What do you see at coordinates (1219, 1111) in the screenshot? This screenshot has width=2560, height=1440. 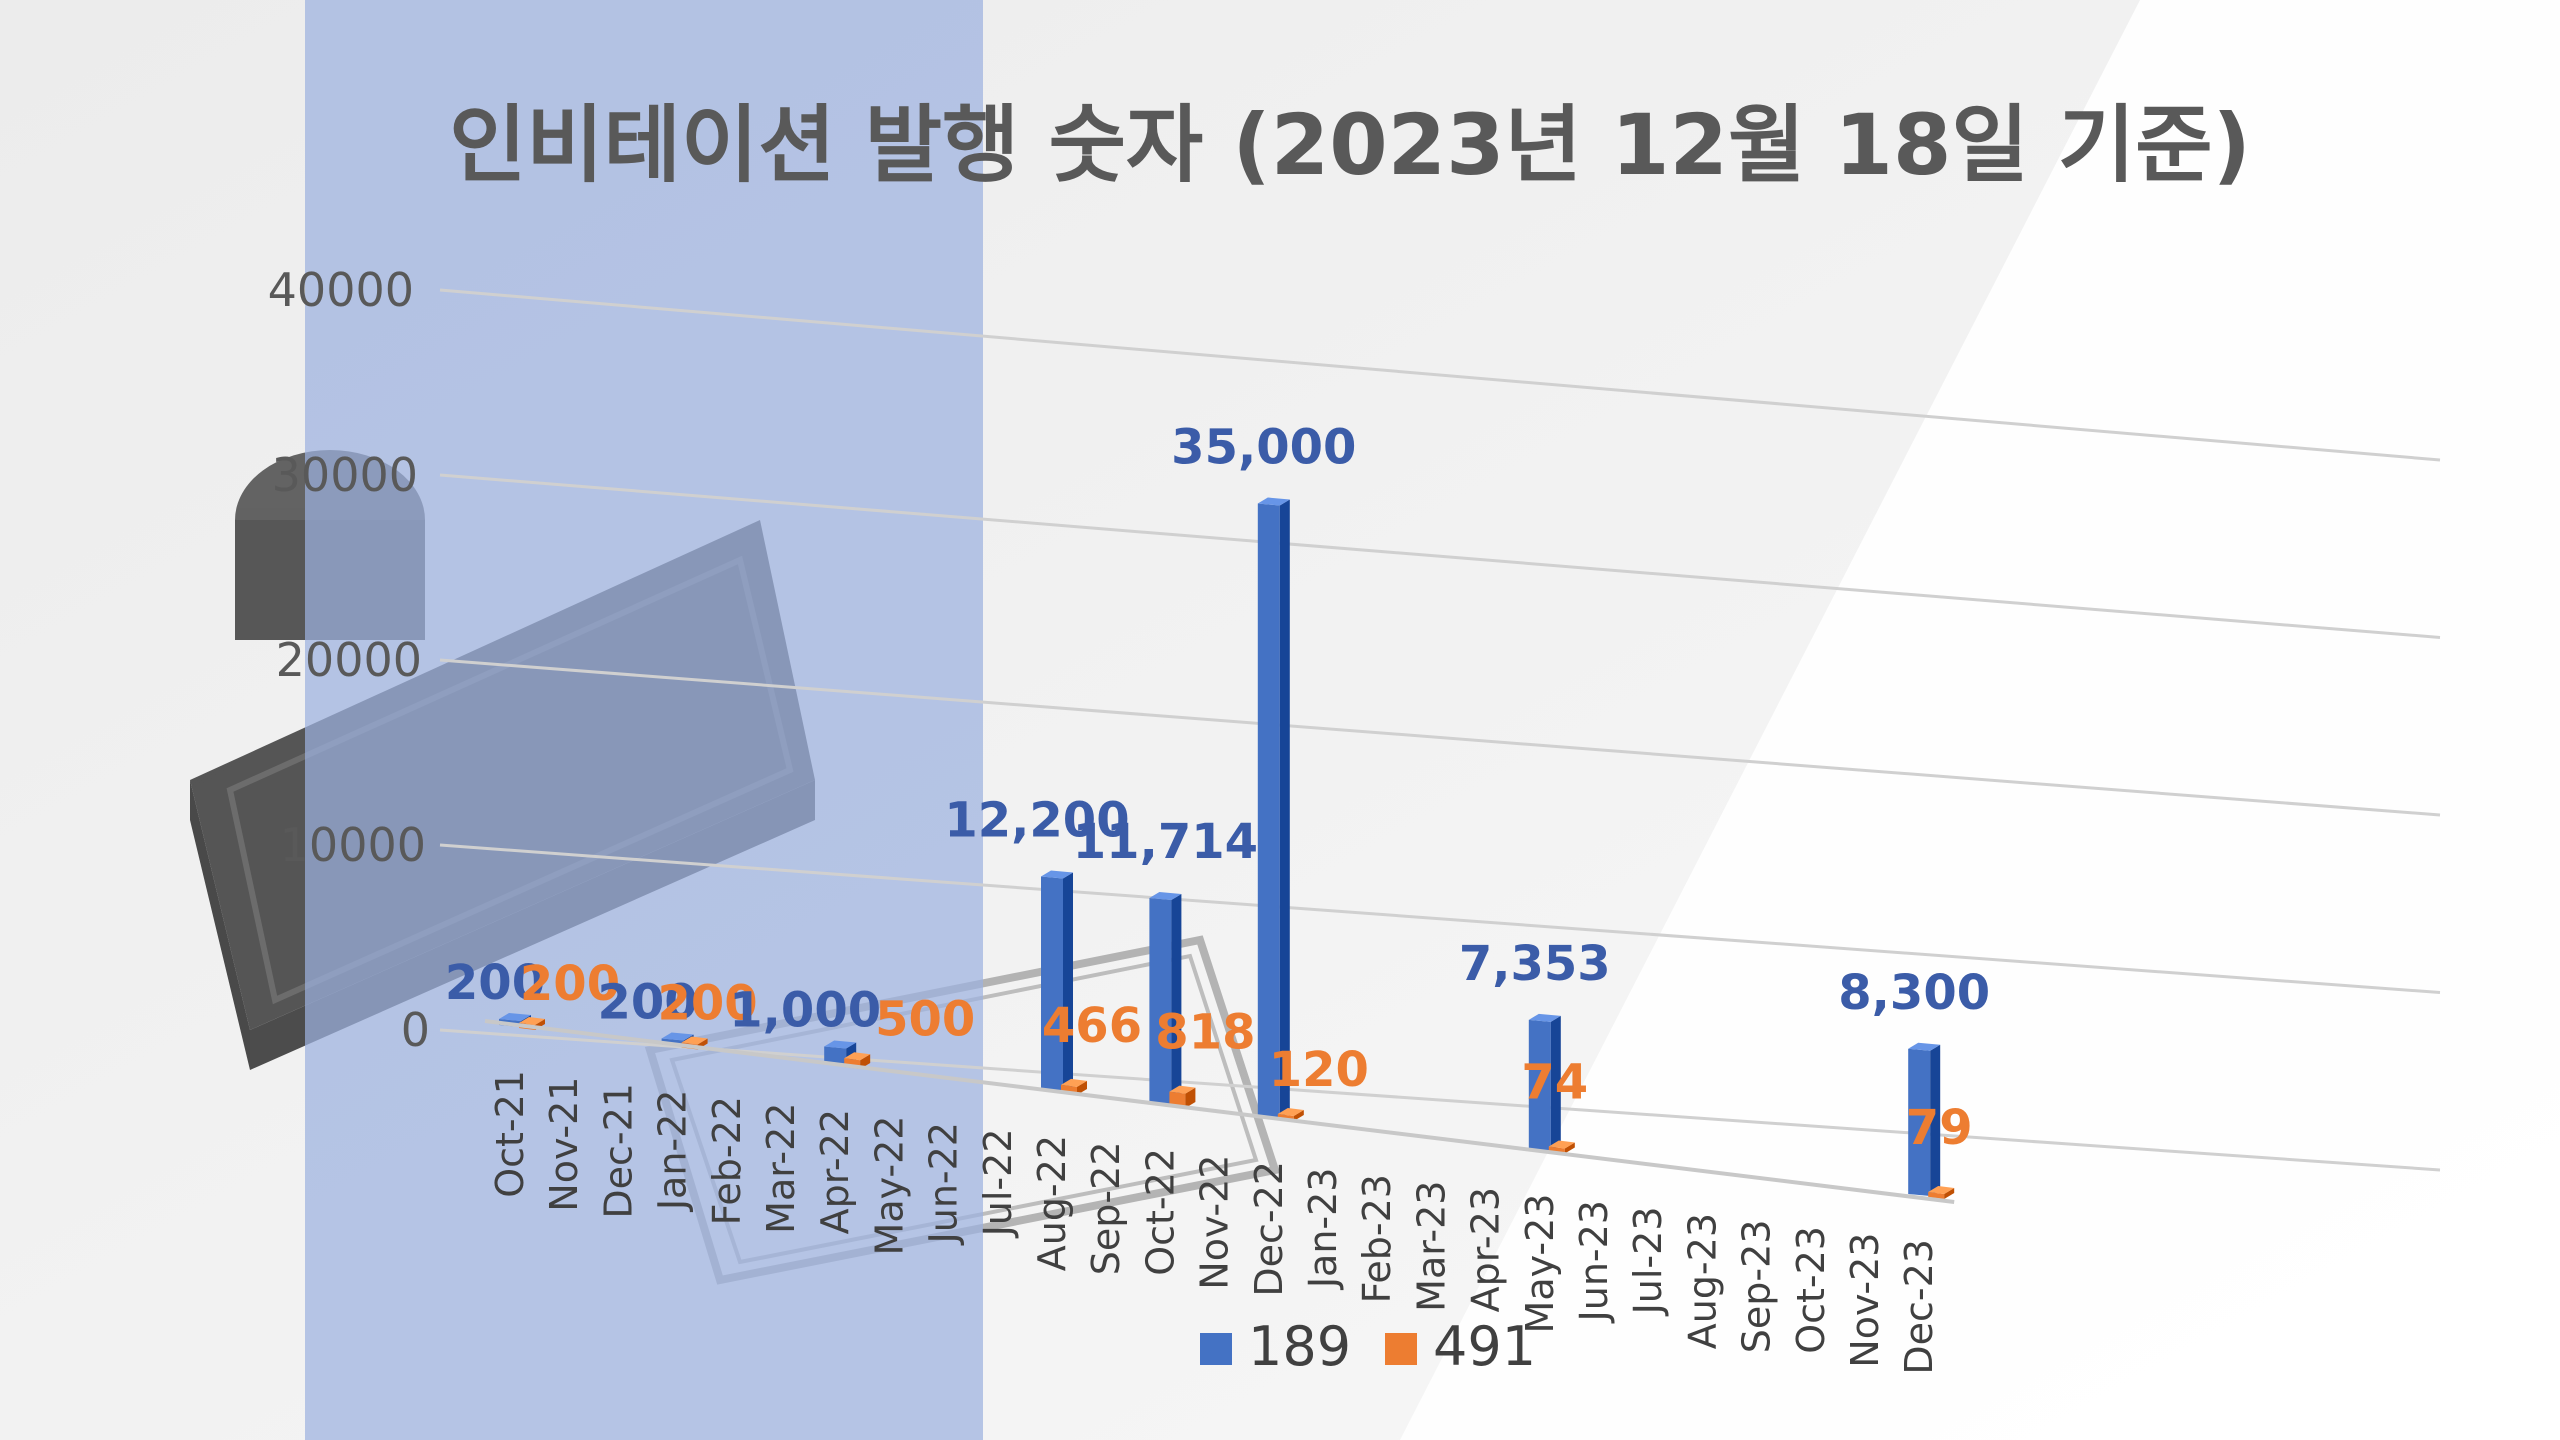 I see `x-axis-line` at bounding box center [1219, 1111].